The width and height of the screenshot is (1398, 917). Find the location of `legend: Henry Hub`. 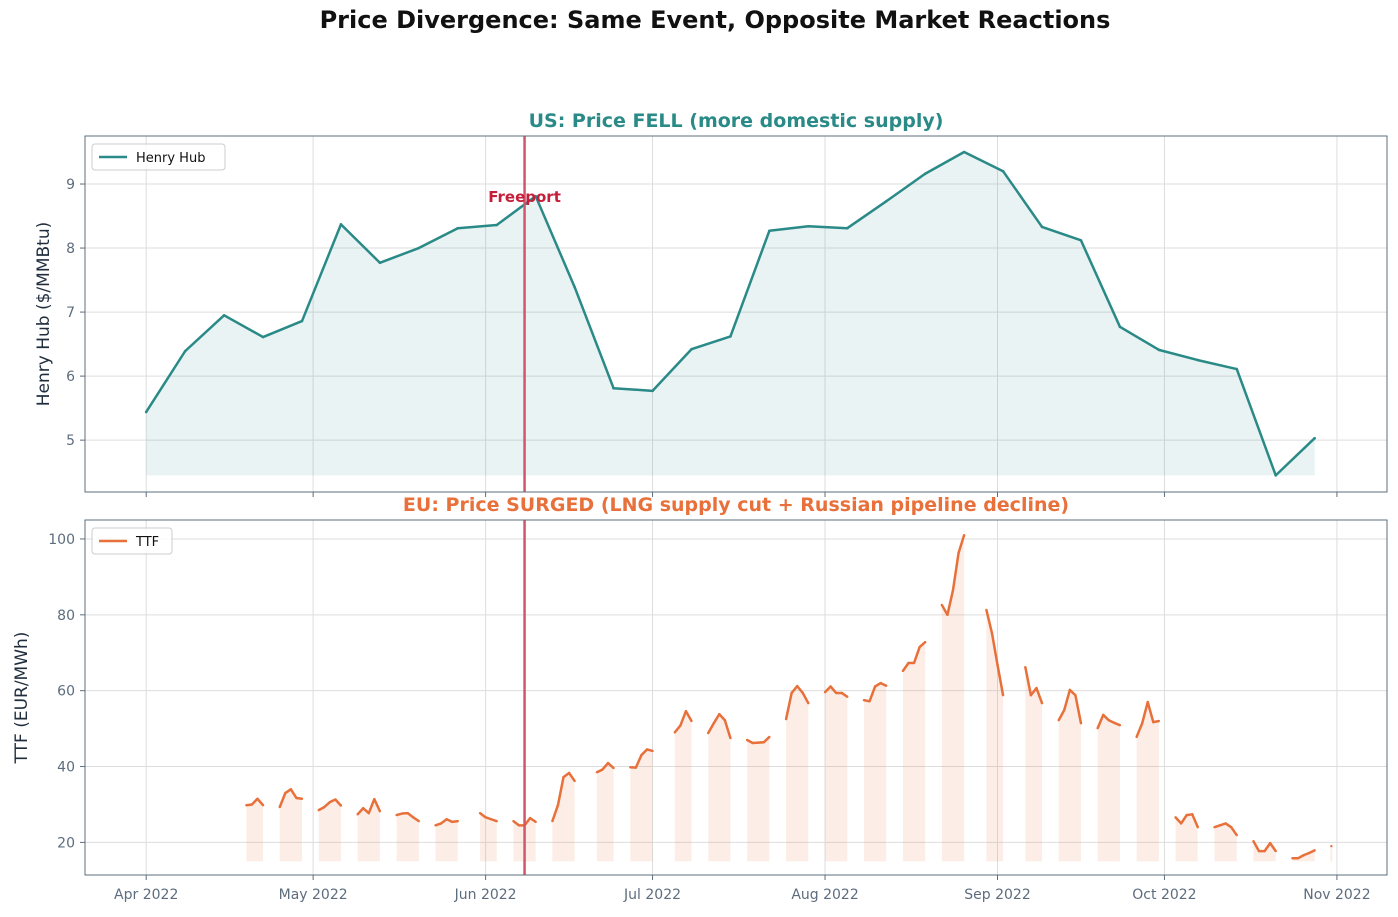

legend: Henry Hub is located at coordinates (158, 157).